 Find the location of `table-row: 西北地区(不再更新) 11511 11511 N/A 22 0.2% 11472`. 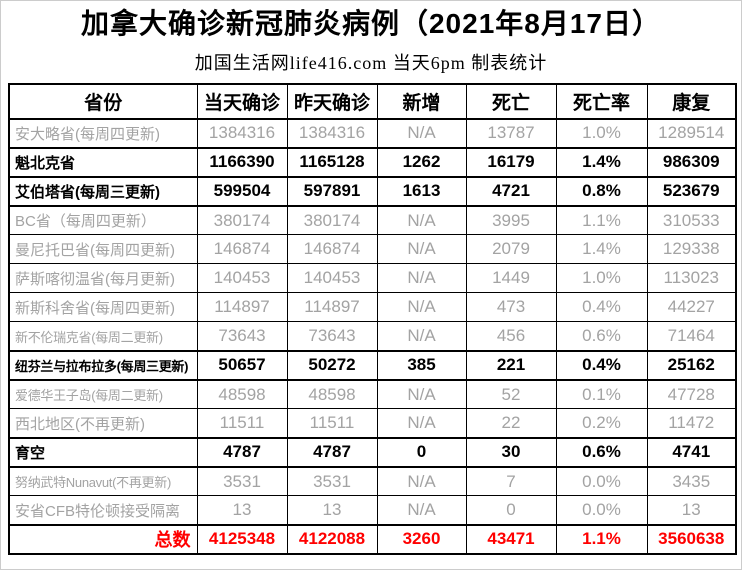

table-row: 西北地区(不再更新) 11511 11511 N/A 22 0.2% 11472 is located at coordinates (372, 423).